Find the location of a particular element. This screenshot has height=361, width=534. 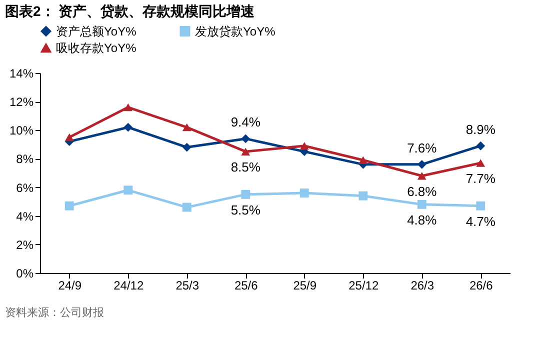

y-tick-label: 14% is located at coordinates (21, 73).